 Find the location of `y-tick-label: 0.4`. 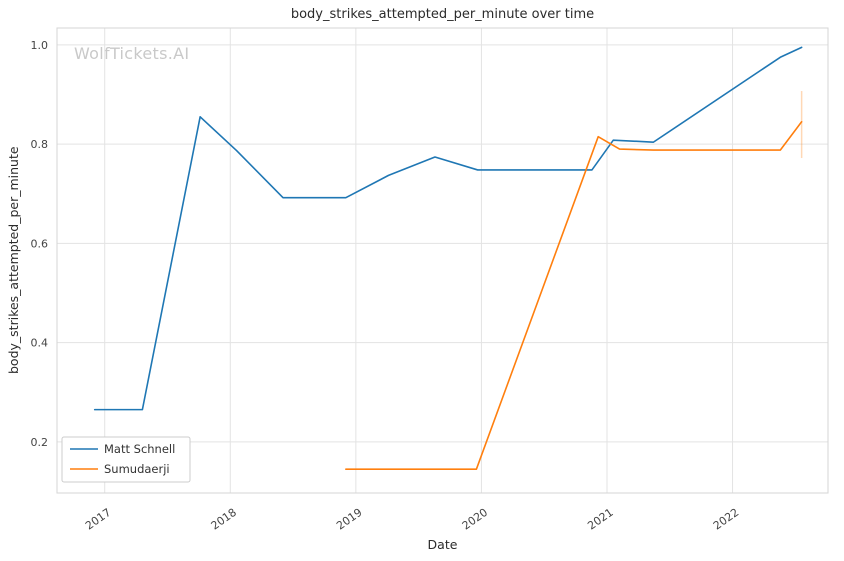

y-tick-label: 0.4 is located at coordinates (40, 343).